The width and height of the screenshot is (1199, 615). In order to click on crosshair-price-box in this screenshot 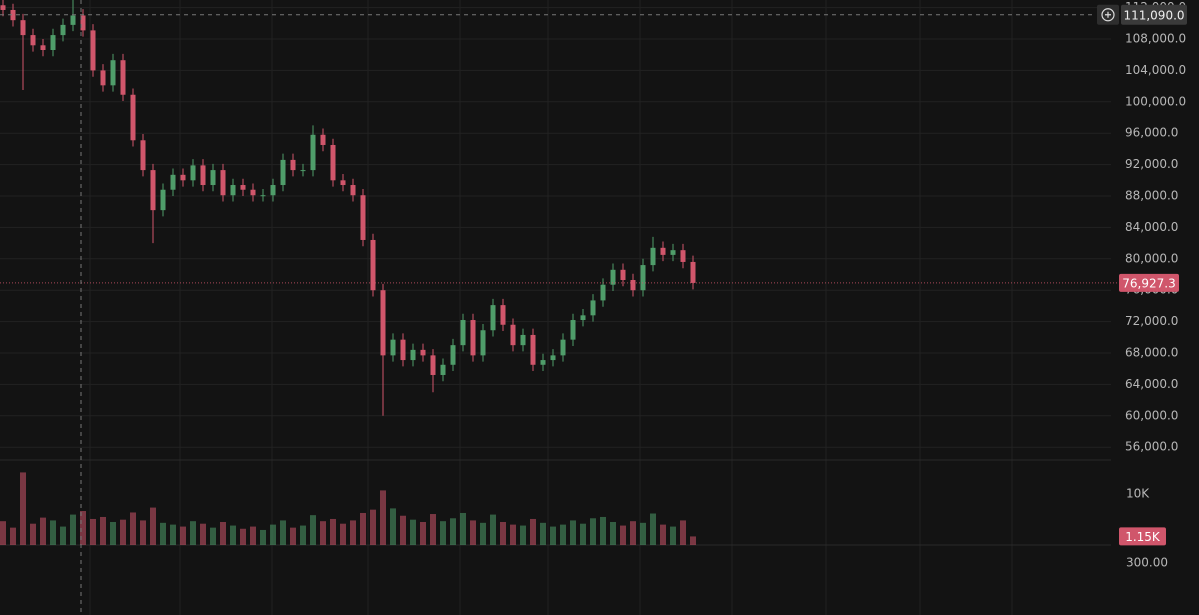, I will do `click(1154, 14)`.